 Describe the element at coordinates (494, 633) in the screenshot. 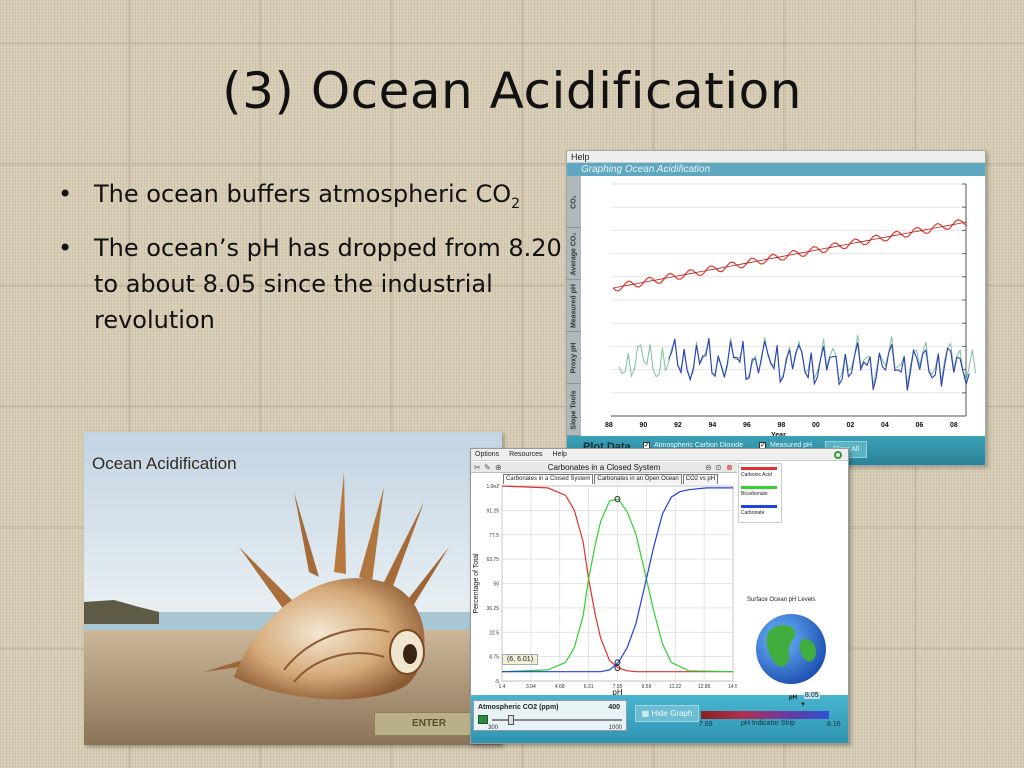

I see `y-tick-label: 22.5` at that location.